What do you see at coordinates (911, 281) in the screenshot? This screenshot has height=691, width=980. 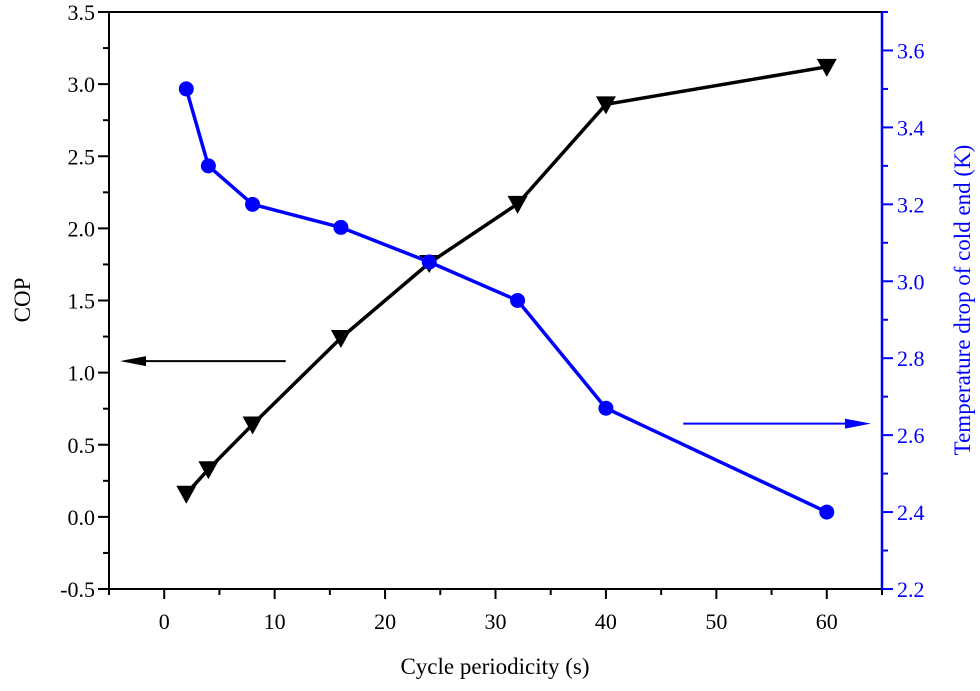 I see `y-right-tick-label: 3.0` at bounding box center [911, 281].